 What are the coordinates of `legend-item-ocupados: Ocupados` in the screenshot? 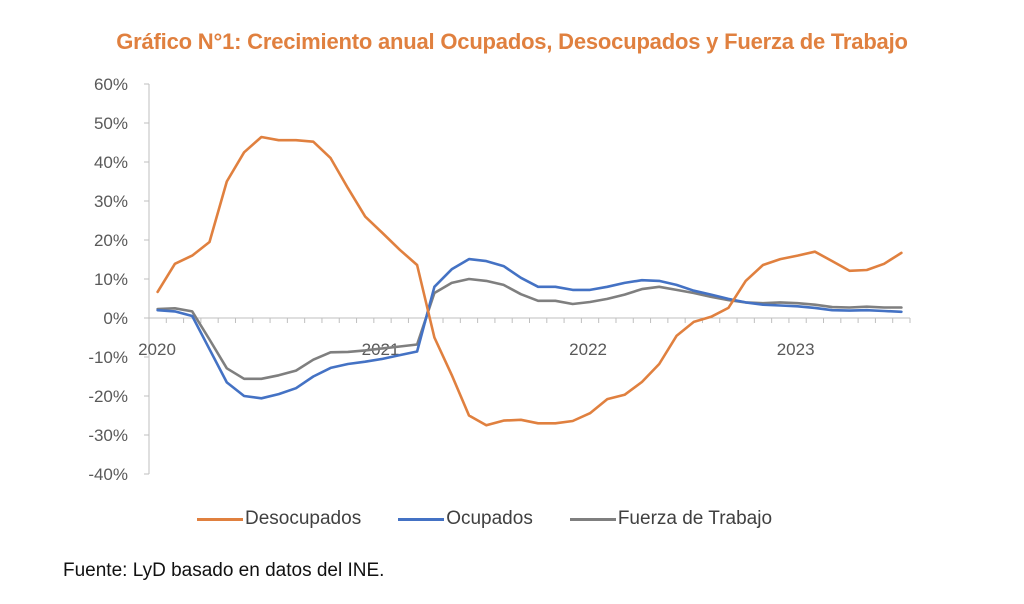 It's located at (465, 519).